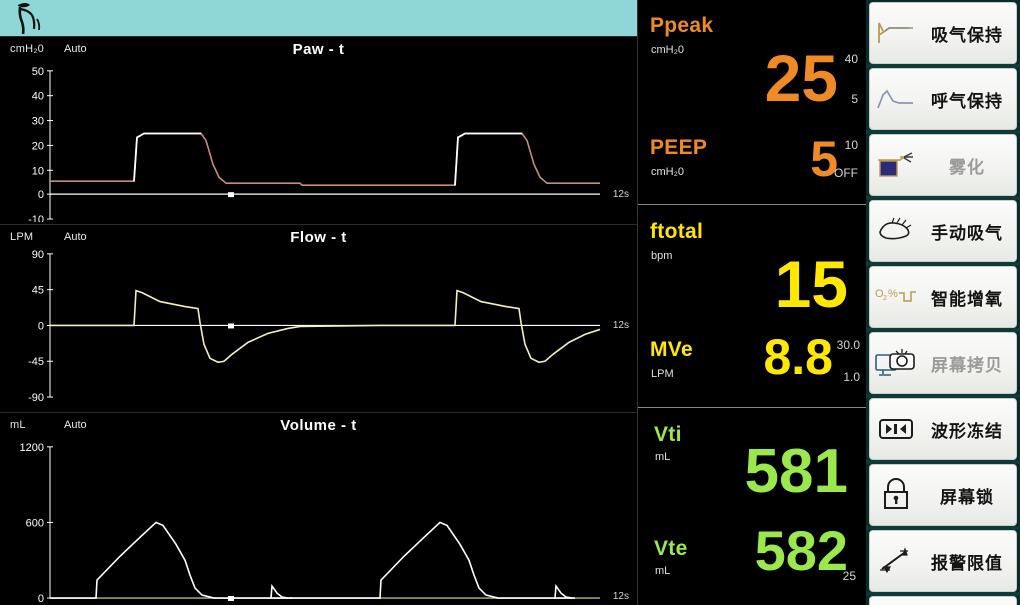  Describe the element at coordinates (896, 33) in the screenshot. I see `inspiratory-hold-icon` at that location.